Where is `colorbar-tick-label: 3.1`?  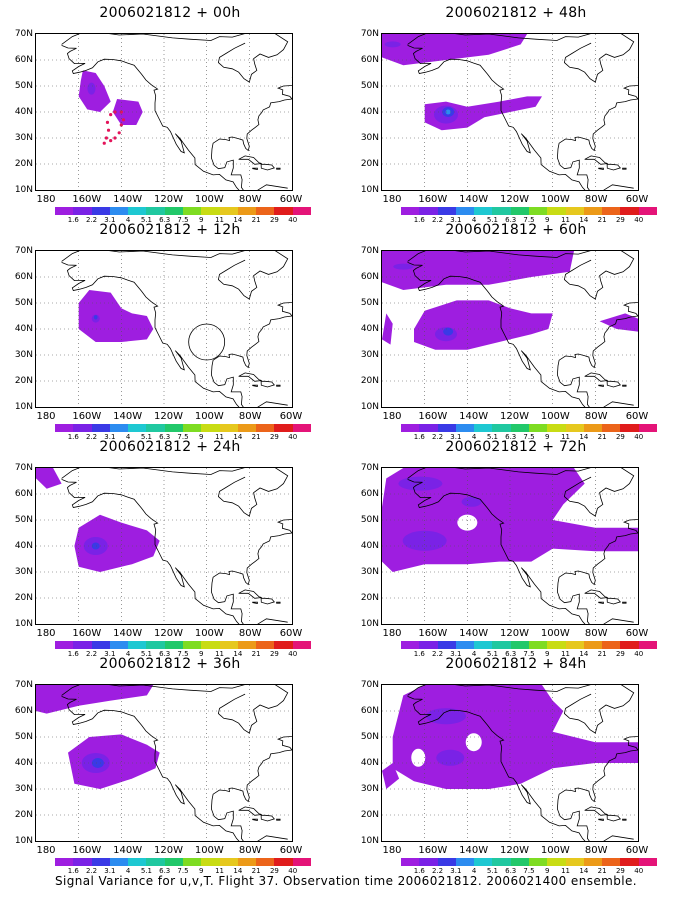 colorbar-tick-label: 3.1 is located at coordinates (110, 871).